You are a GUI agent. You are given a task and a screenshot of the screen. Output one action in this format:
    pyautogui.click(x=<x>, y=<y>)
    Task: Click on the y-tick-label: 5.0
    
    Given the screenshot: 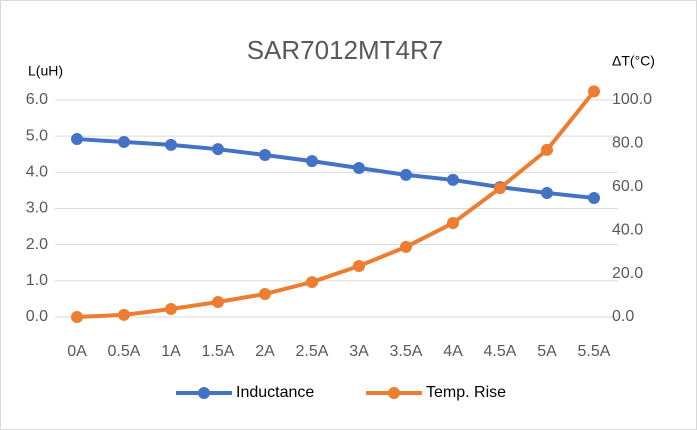 What is the action you would take?
    pyautogui.click(x=37, y=135)
    